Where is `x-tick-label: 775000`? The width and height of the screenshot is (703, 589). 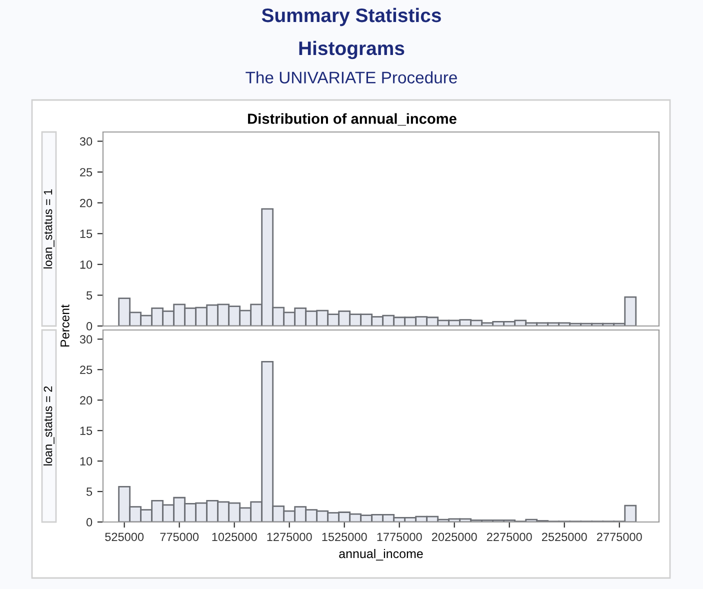 x-tick-label: 775000 is located at coordinates (179, 537).